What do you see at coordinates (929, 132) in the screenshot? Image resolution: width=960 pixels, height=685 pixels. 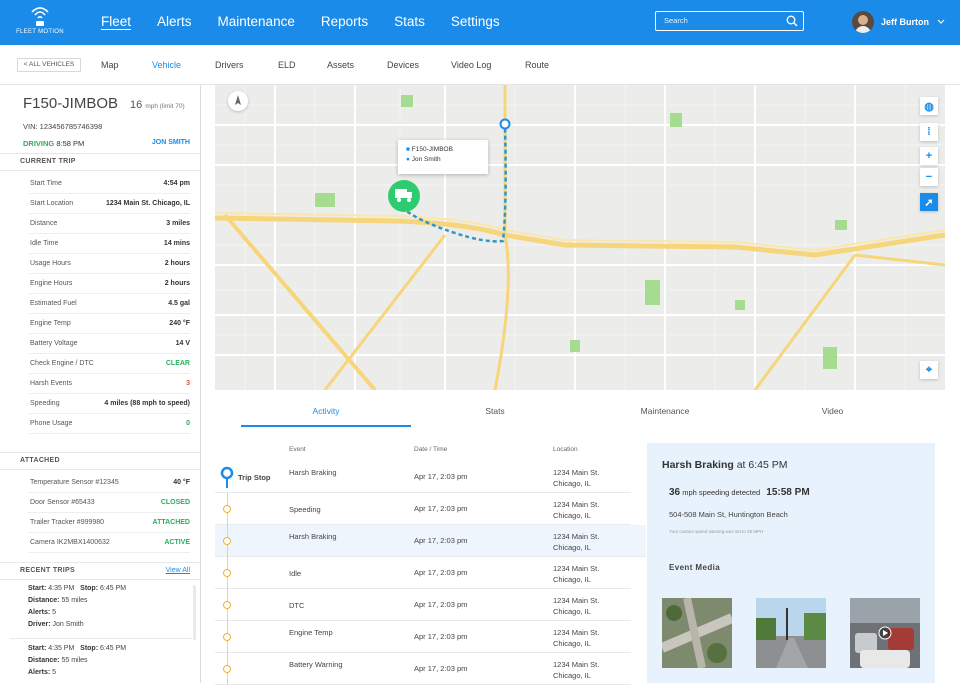 I see `traffic-icon: ⁞` at bounding box center [929, 132].